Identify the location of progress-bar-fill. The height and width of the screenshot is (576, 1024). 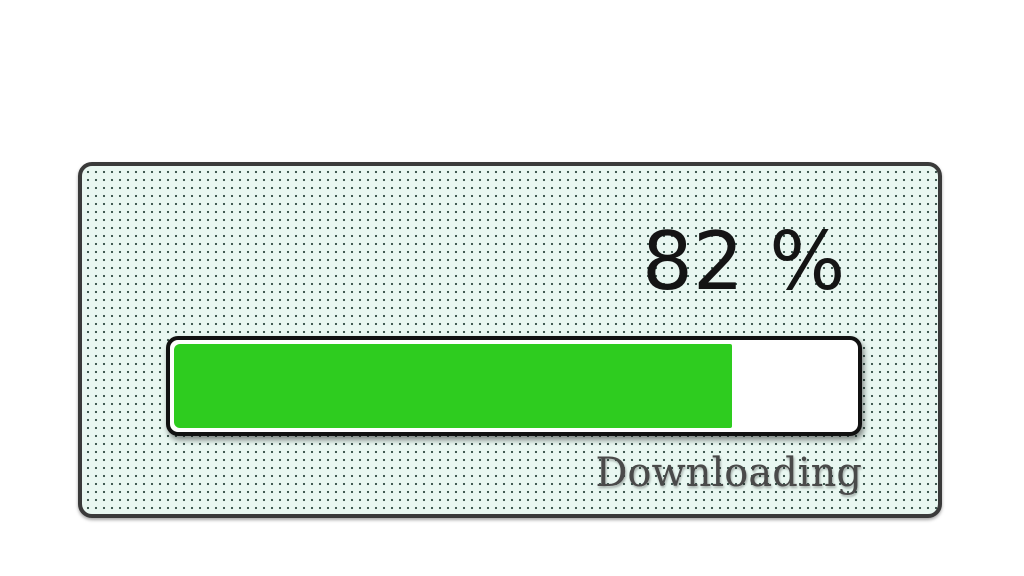
(453, 386).